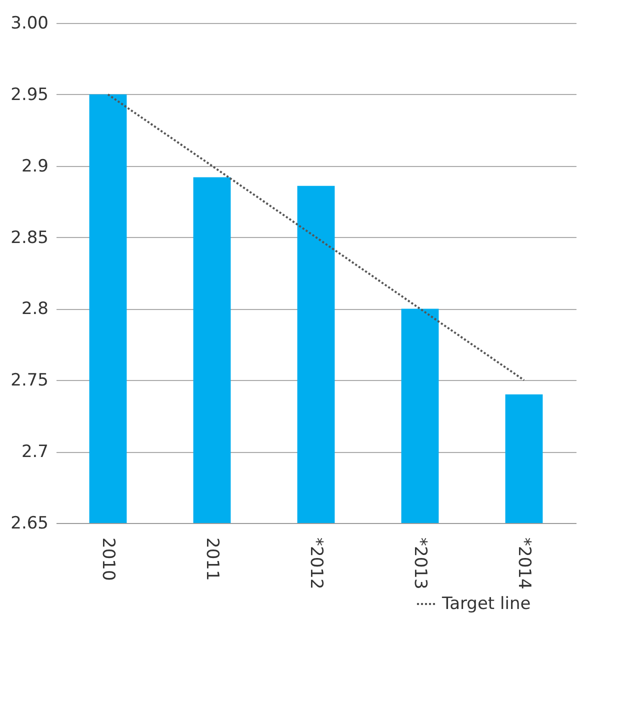  What do you see at coordinates (108, 559) in the screenshot?
I see `x-tick-label: 2010` at bounding box center [108, 559].